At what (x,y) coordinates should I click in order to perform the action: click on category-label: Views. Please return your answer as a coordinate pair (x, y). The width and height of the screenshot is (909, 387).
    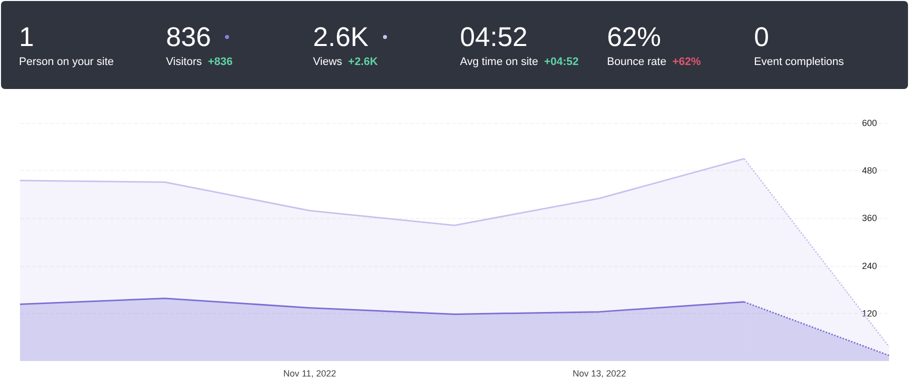
    Looking at the image, I should click on (327, 62).